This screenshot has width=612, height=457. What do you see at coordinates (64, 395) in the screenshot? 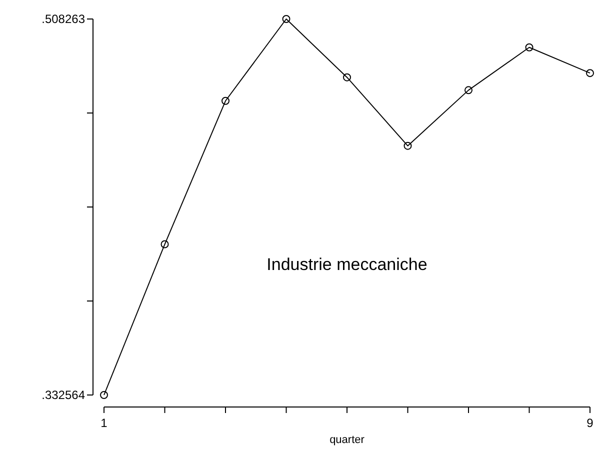
I see `y-tick-label: .332564` at bounding box center [64, 395].